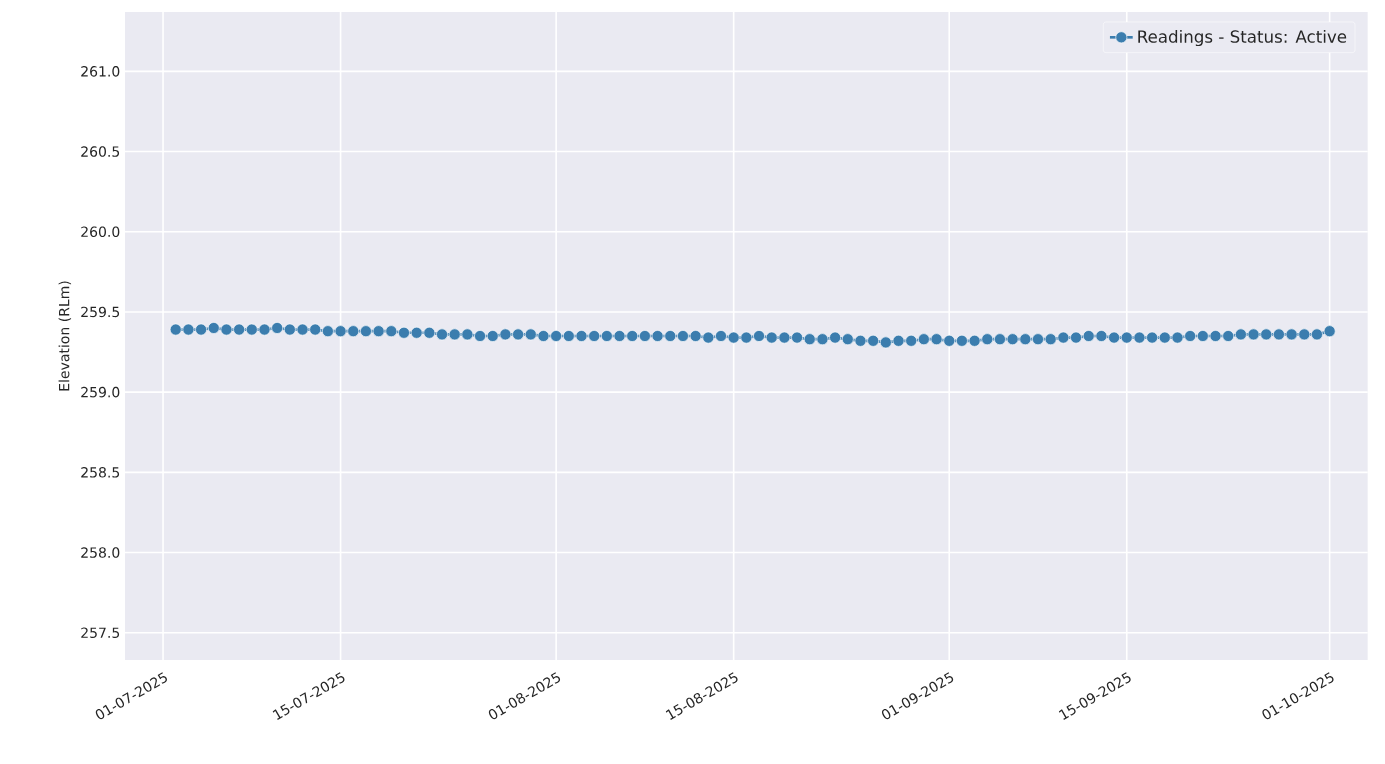 This screenshot has height=764, width=1385. What do you see at coordinates (1242, 38) in the screenshot?
I see `legend-label: Readings - Status: Active` at bounding box center [1242, 38].